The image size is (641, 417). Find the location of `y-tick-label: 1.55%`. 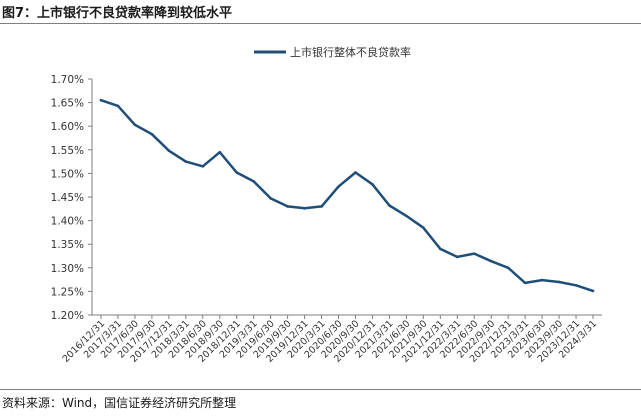

y-tick-label: 1.55% is located at coordinates (67, 151).